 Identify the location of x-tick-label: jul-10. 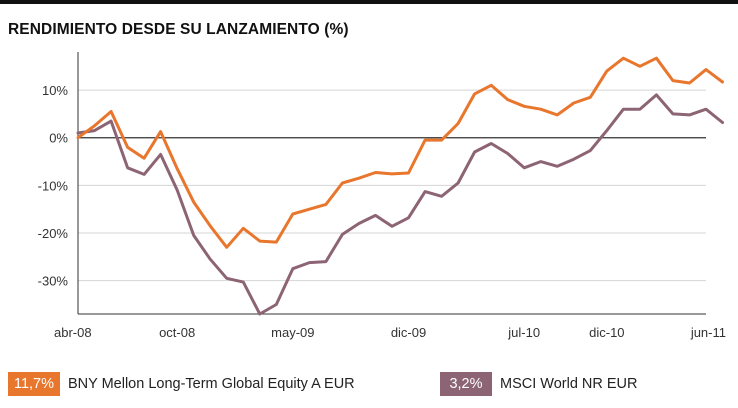
(523, 332).